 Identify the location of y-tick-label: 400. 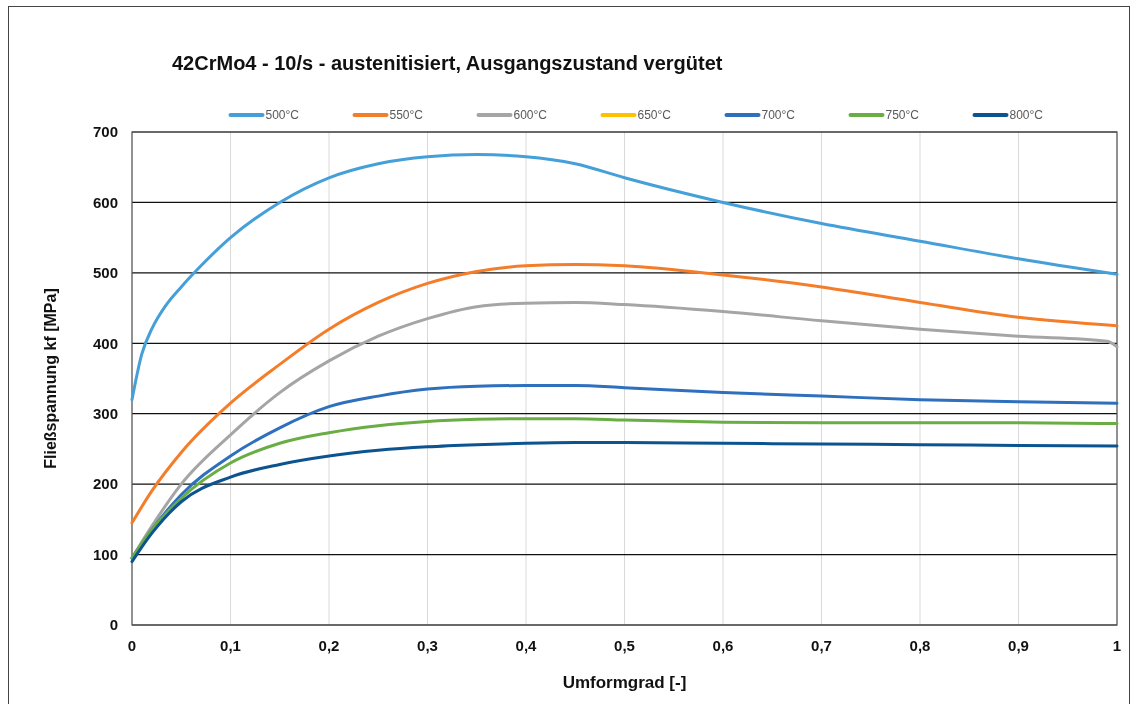
(105, 343).